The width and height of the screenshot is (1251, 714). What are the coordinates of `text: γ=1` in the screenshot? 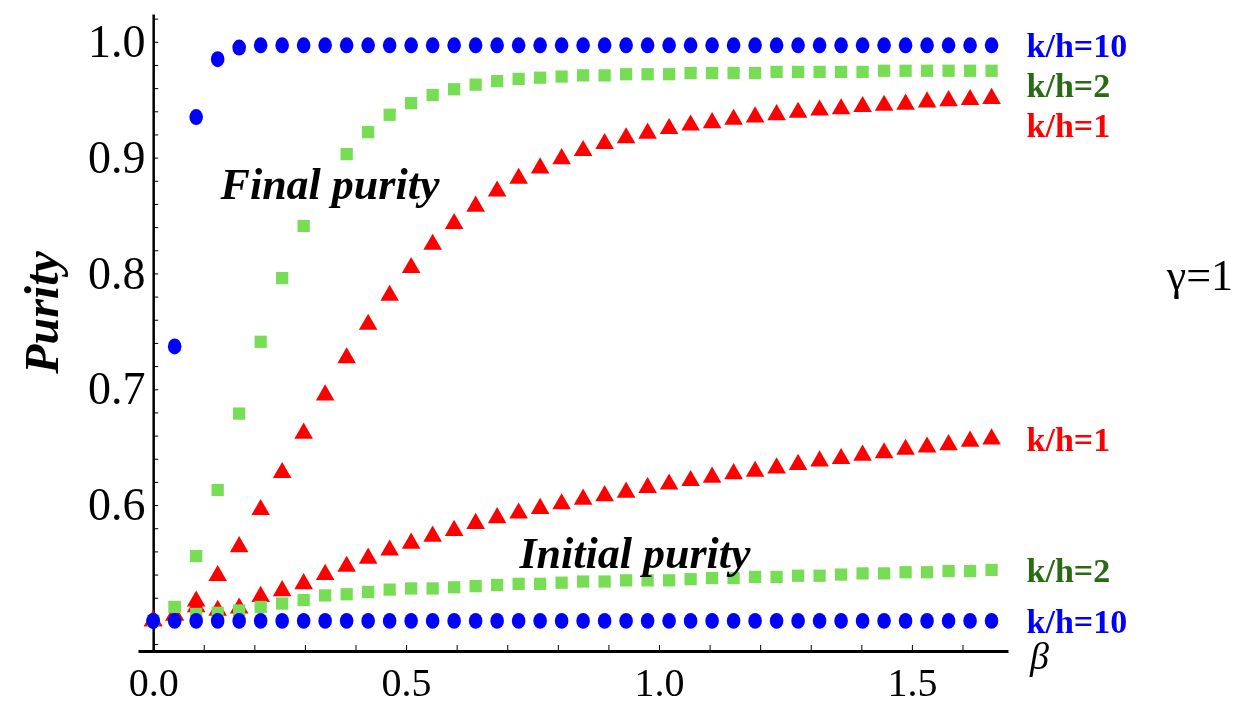 It's located at (1199, 276).